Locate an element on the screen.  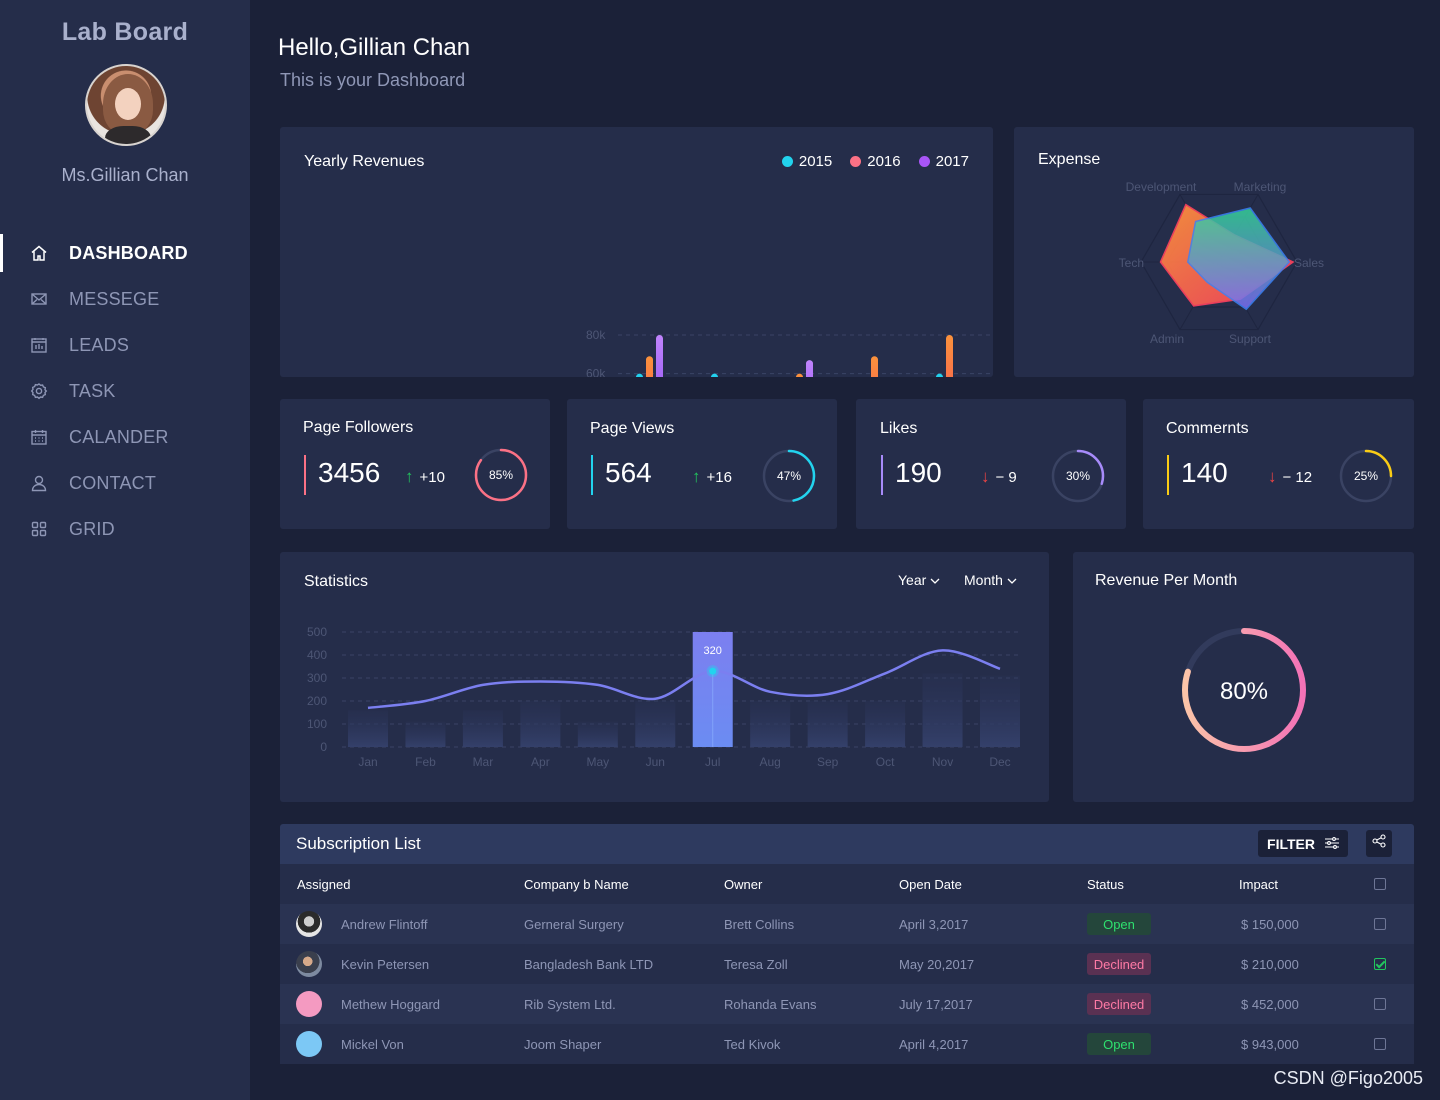
sidebar-item-calander: CALANDER is located at coordinates (125, 437).